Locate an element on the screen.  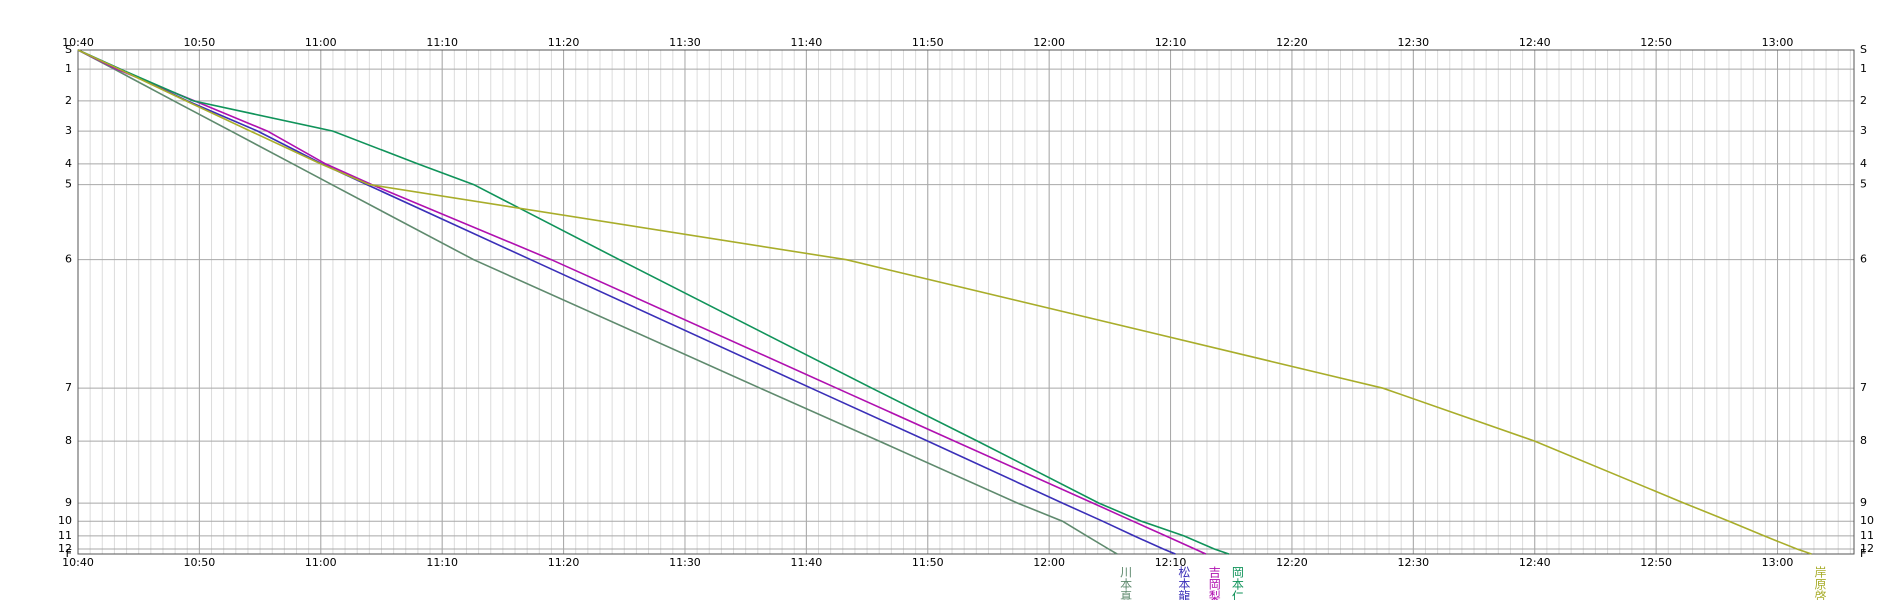
x-tick-label-bottom: 11:50 is located at coordinates (928, 562).